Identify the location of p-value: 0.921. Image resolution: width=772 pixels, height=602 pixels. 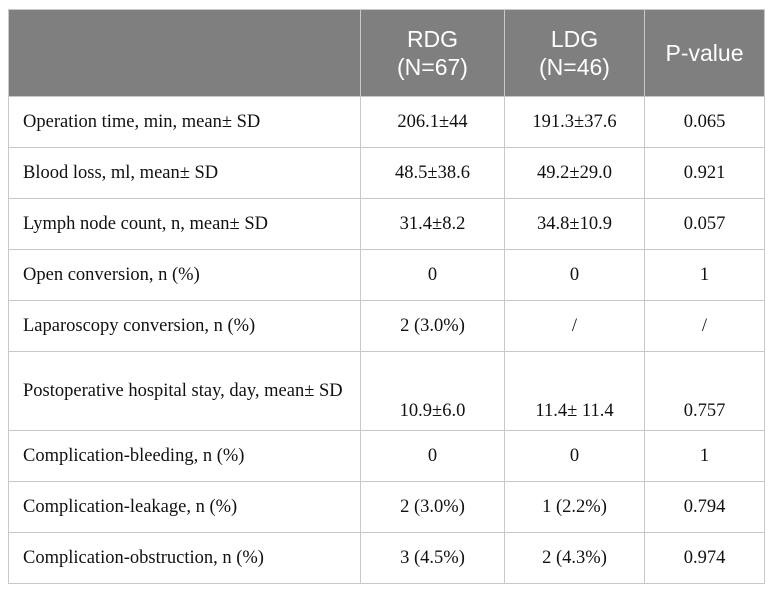
(704, 173).